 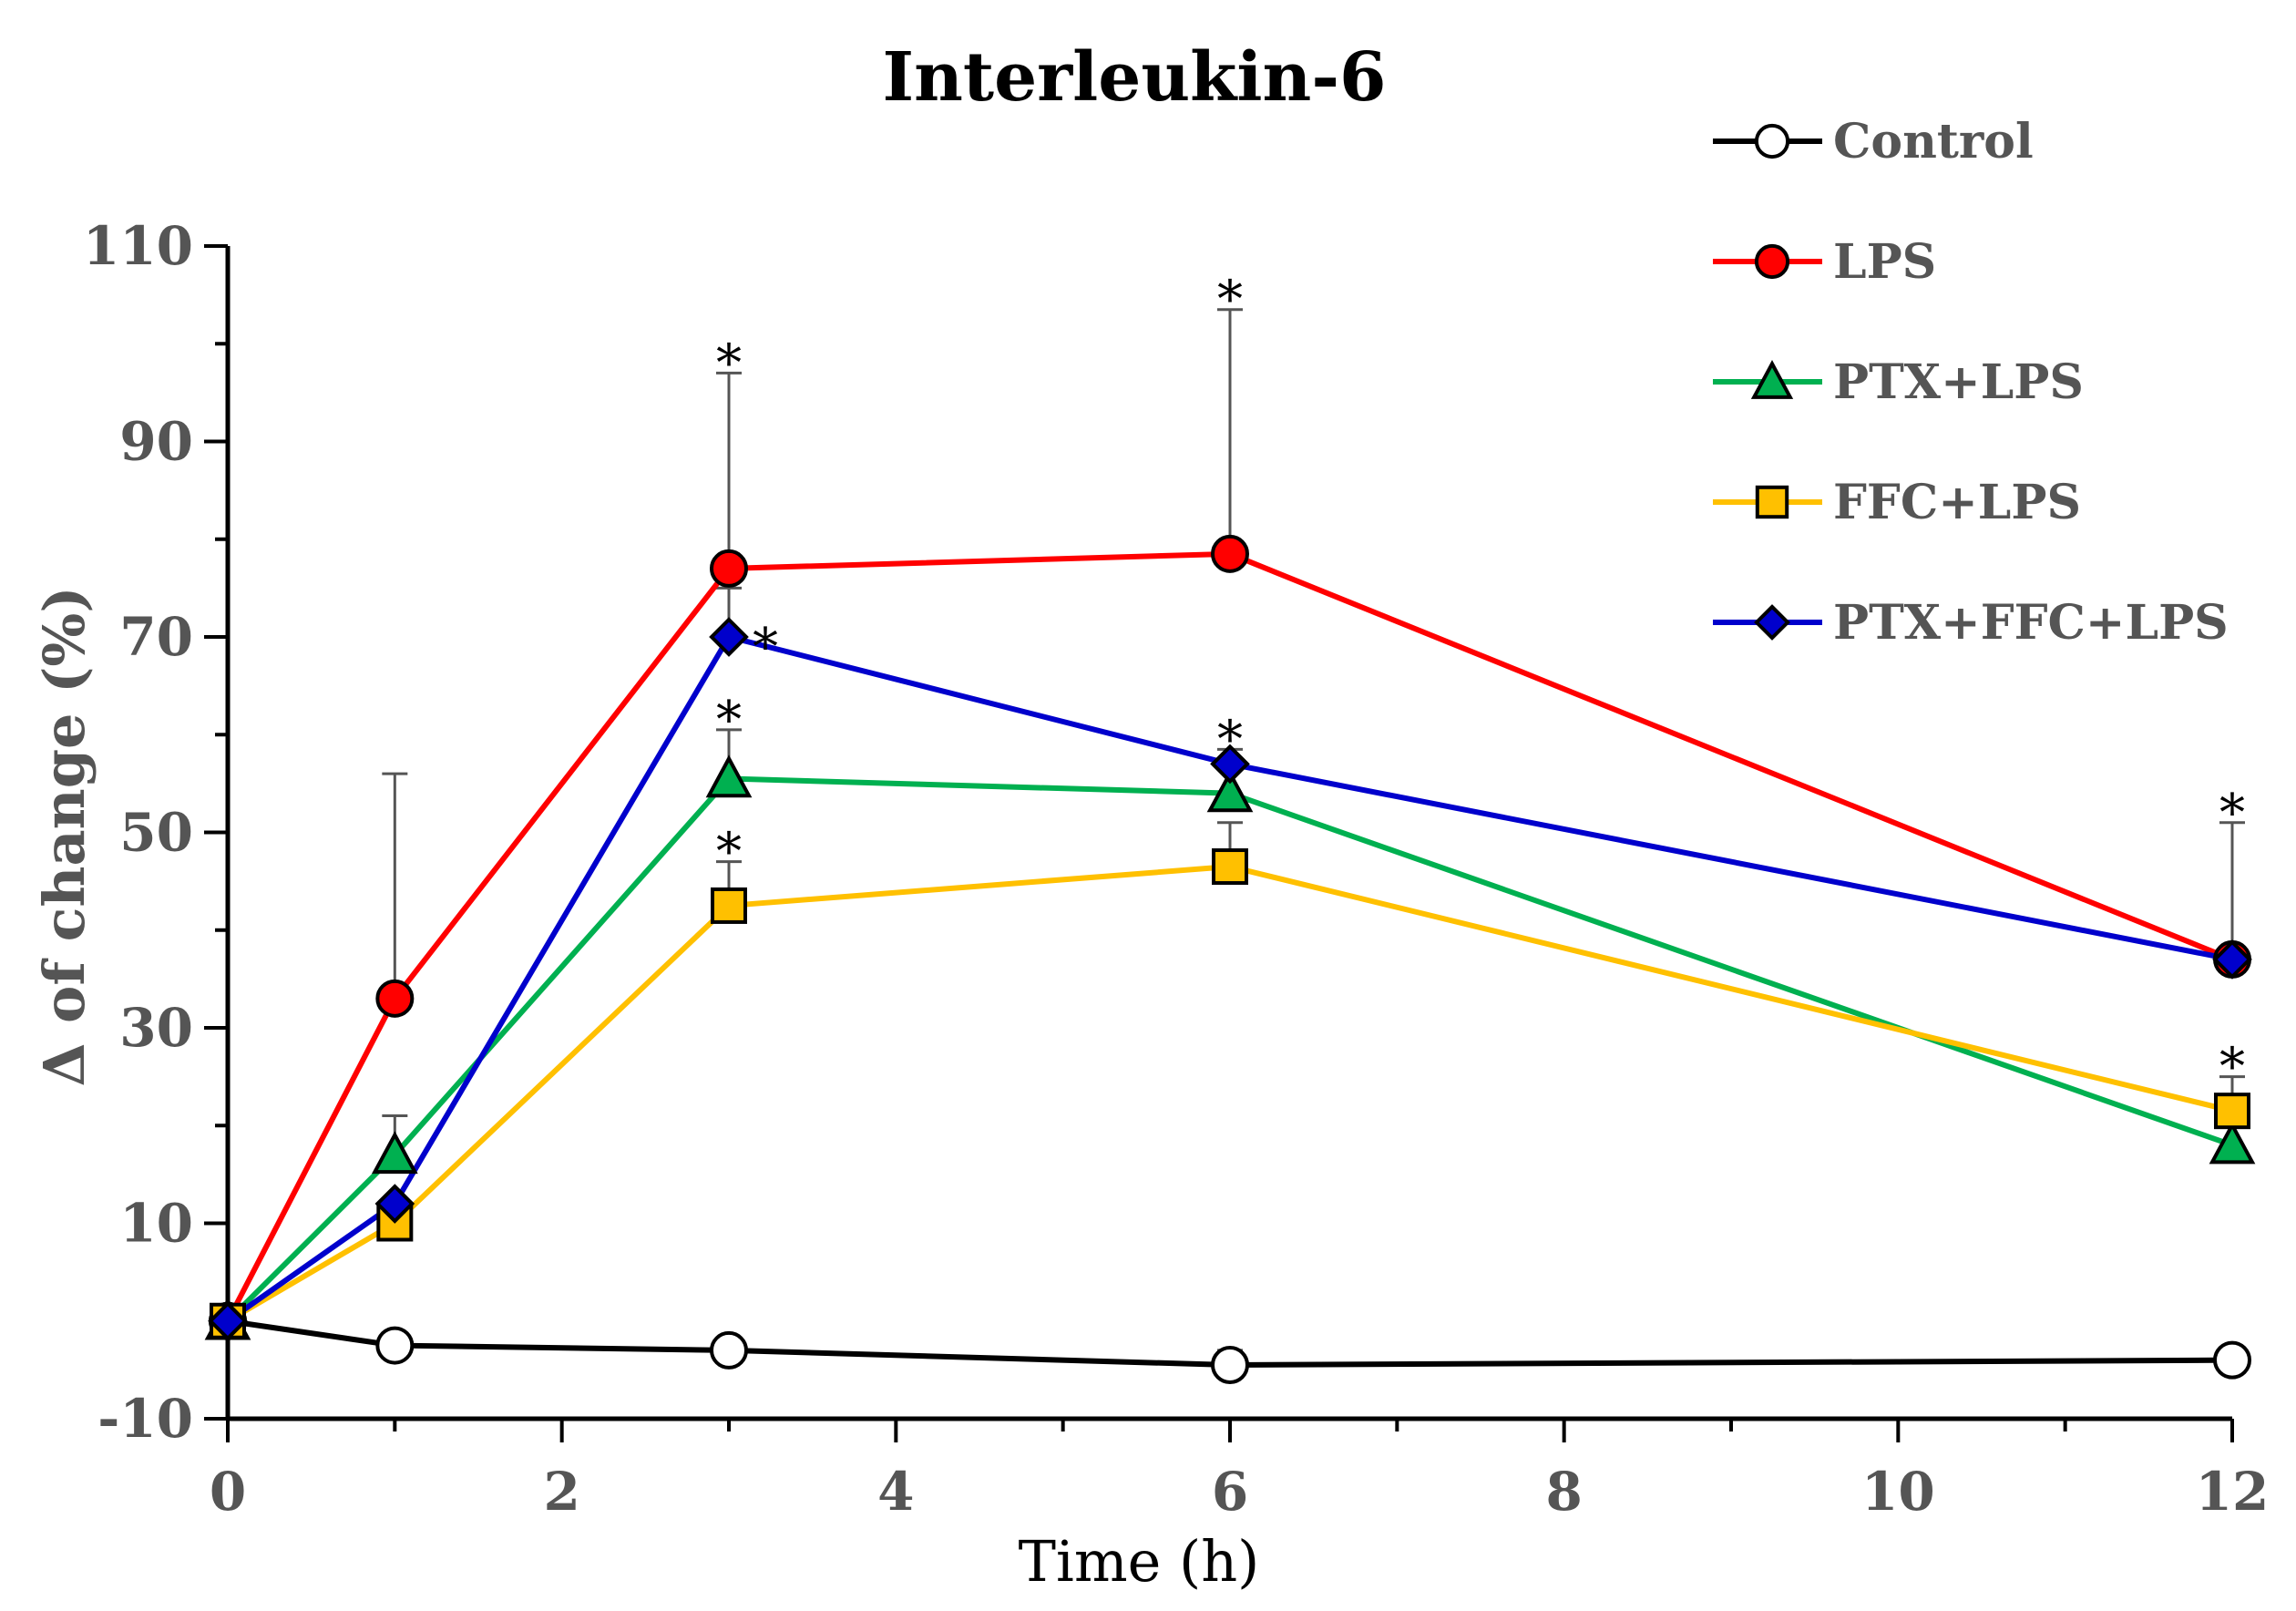 I want to click on y-tick-label: 10, so click(x=156, y=1224).